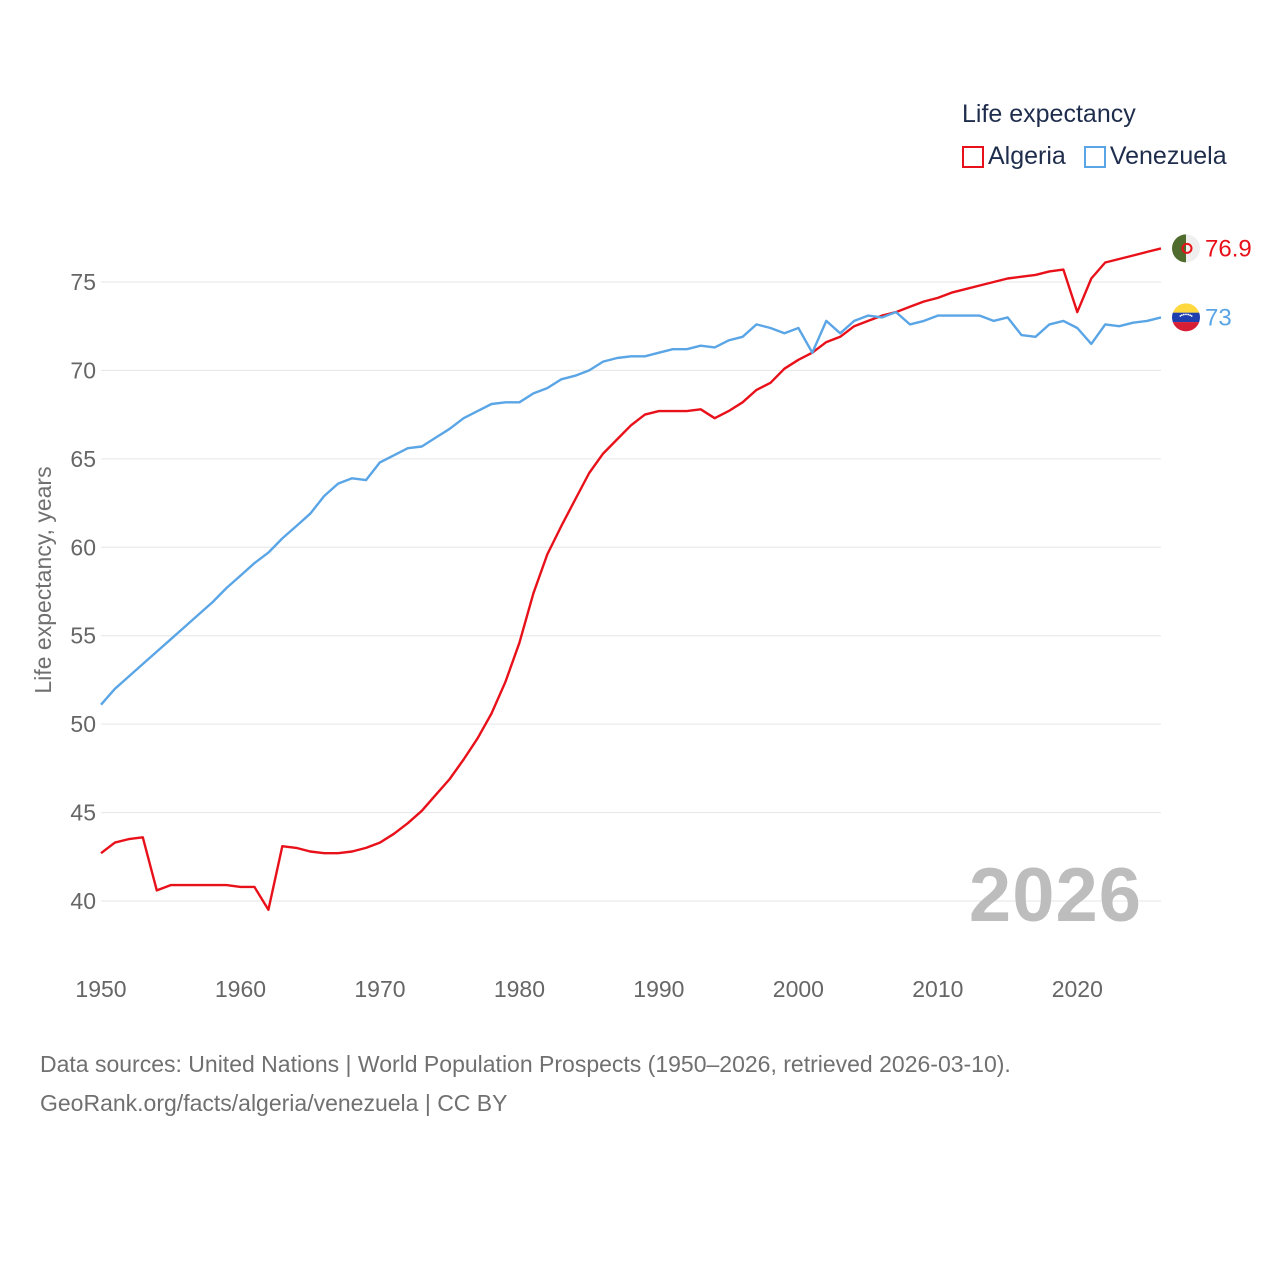  What do you see at coordinates (1228, 248) in the screenshot?
I see `end-label-algeria: 76.9` at bounding box center [1228, 248].